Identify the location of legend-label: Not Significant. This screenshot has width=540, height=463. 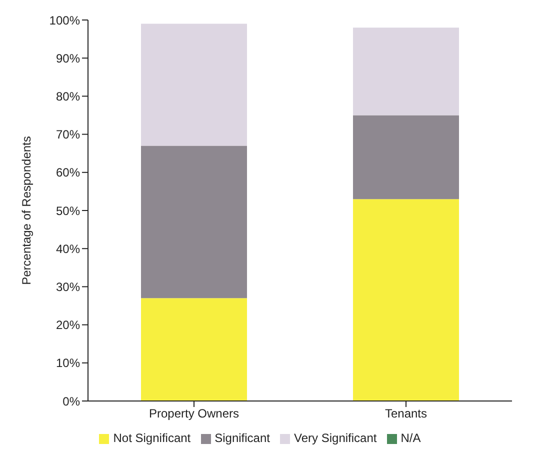
(152, 438).